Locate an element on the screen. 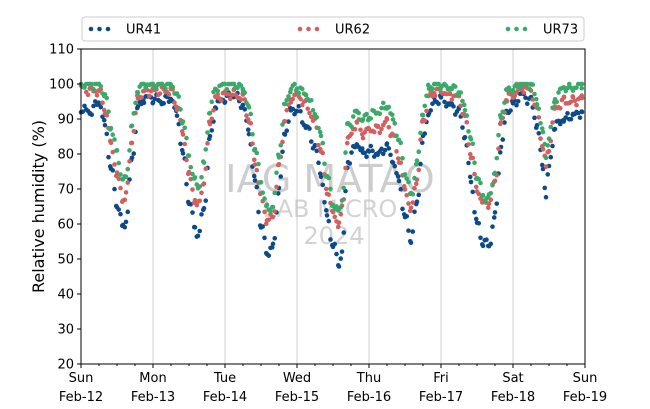  y-tick-label: 70 is located at coordinates (65, 190).